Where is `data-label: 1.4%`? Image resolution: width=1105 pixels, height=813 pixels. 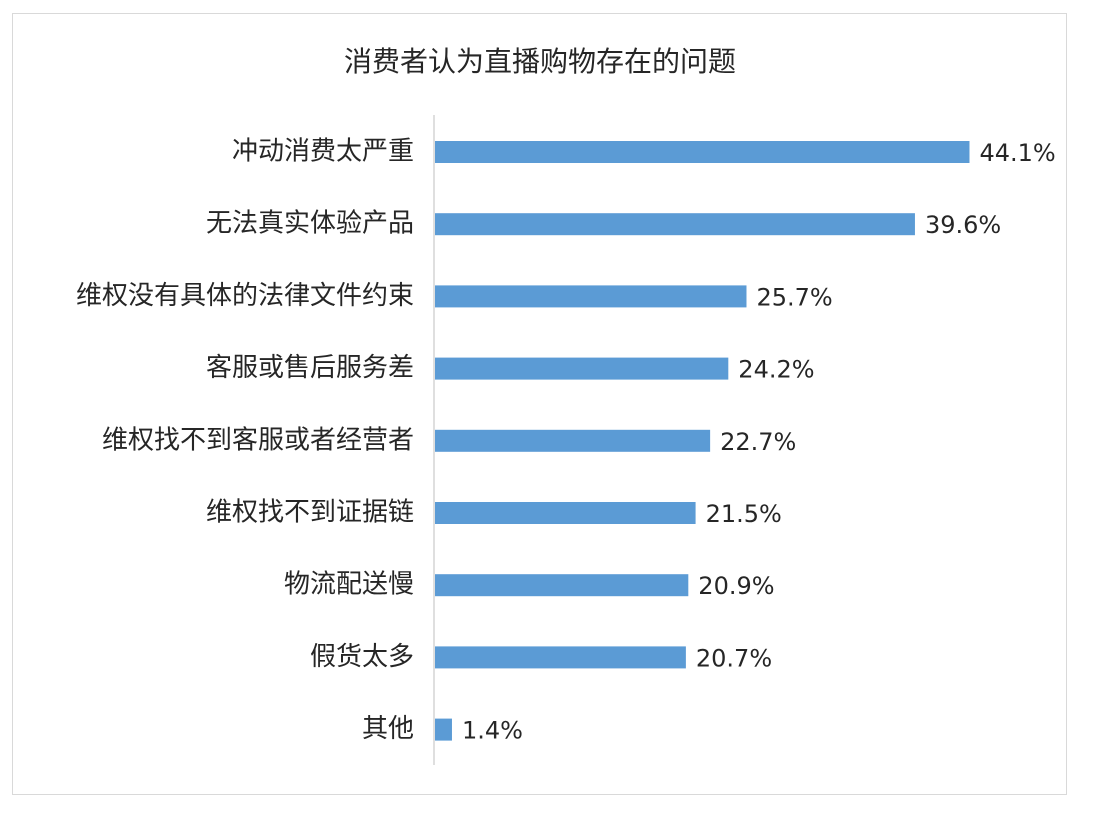
data-label: 1.4% is located at coordinates (492, 731).